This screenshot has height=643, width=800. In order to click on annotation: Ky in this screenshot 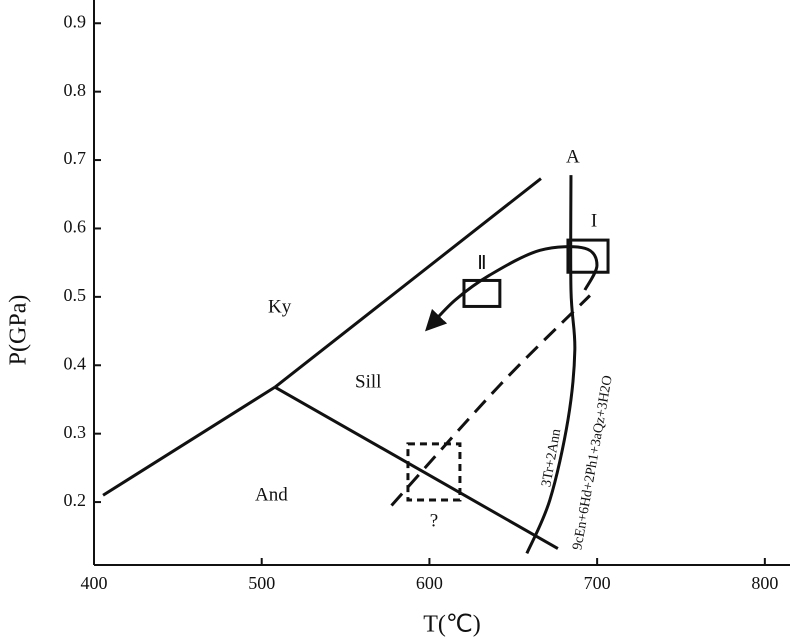, I will do `click(280, 306)`.